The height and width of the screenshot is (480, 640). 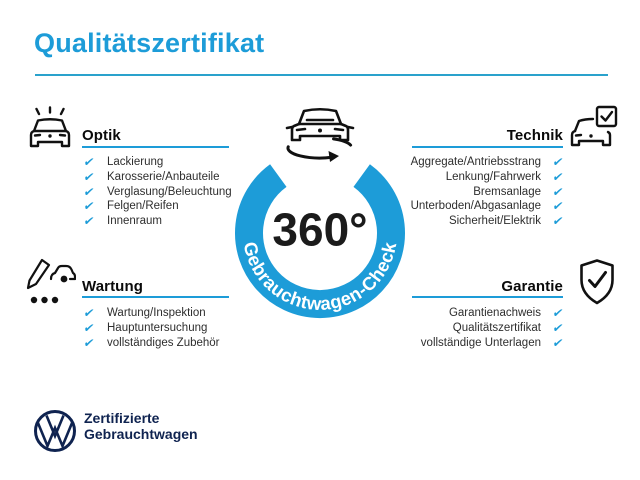 I want to click on checklist-item: ✔ Karosserie/Anbauteile, so click(x=157, y=177).